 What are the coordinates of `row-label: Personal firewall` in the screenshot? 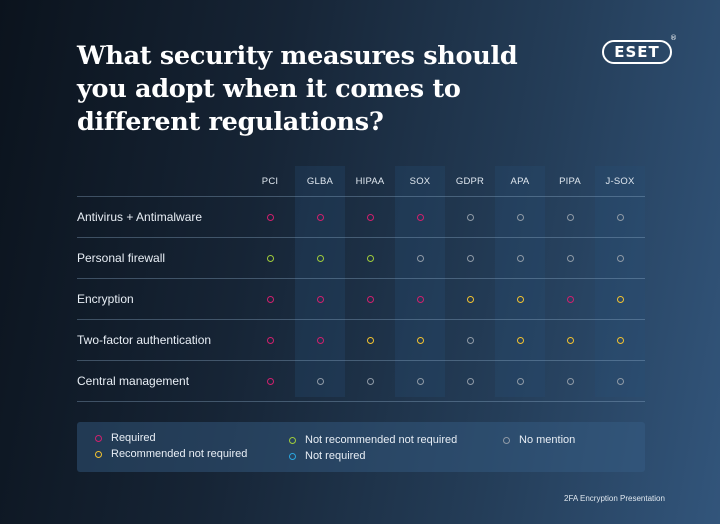 It's located at (121, 258).